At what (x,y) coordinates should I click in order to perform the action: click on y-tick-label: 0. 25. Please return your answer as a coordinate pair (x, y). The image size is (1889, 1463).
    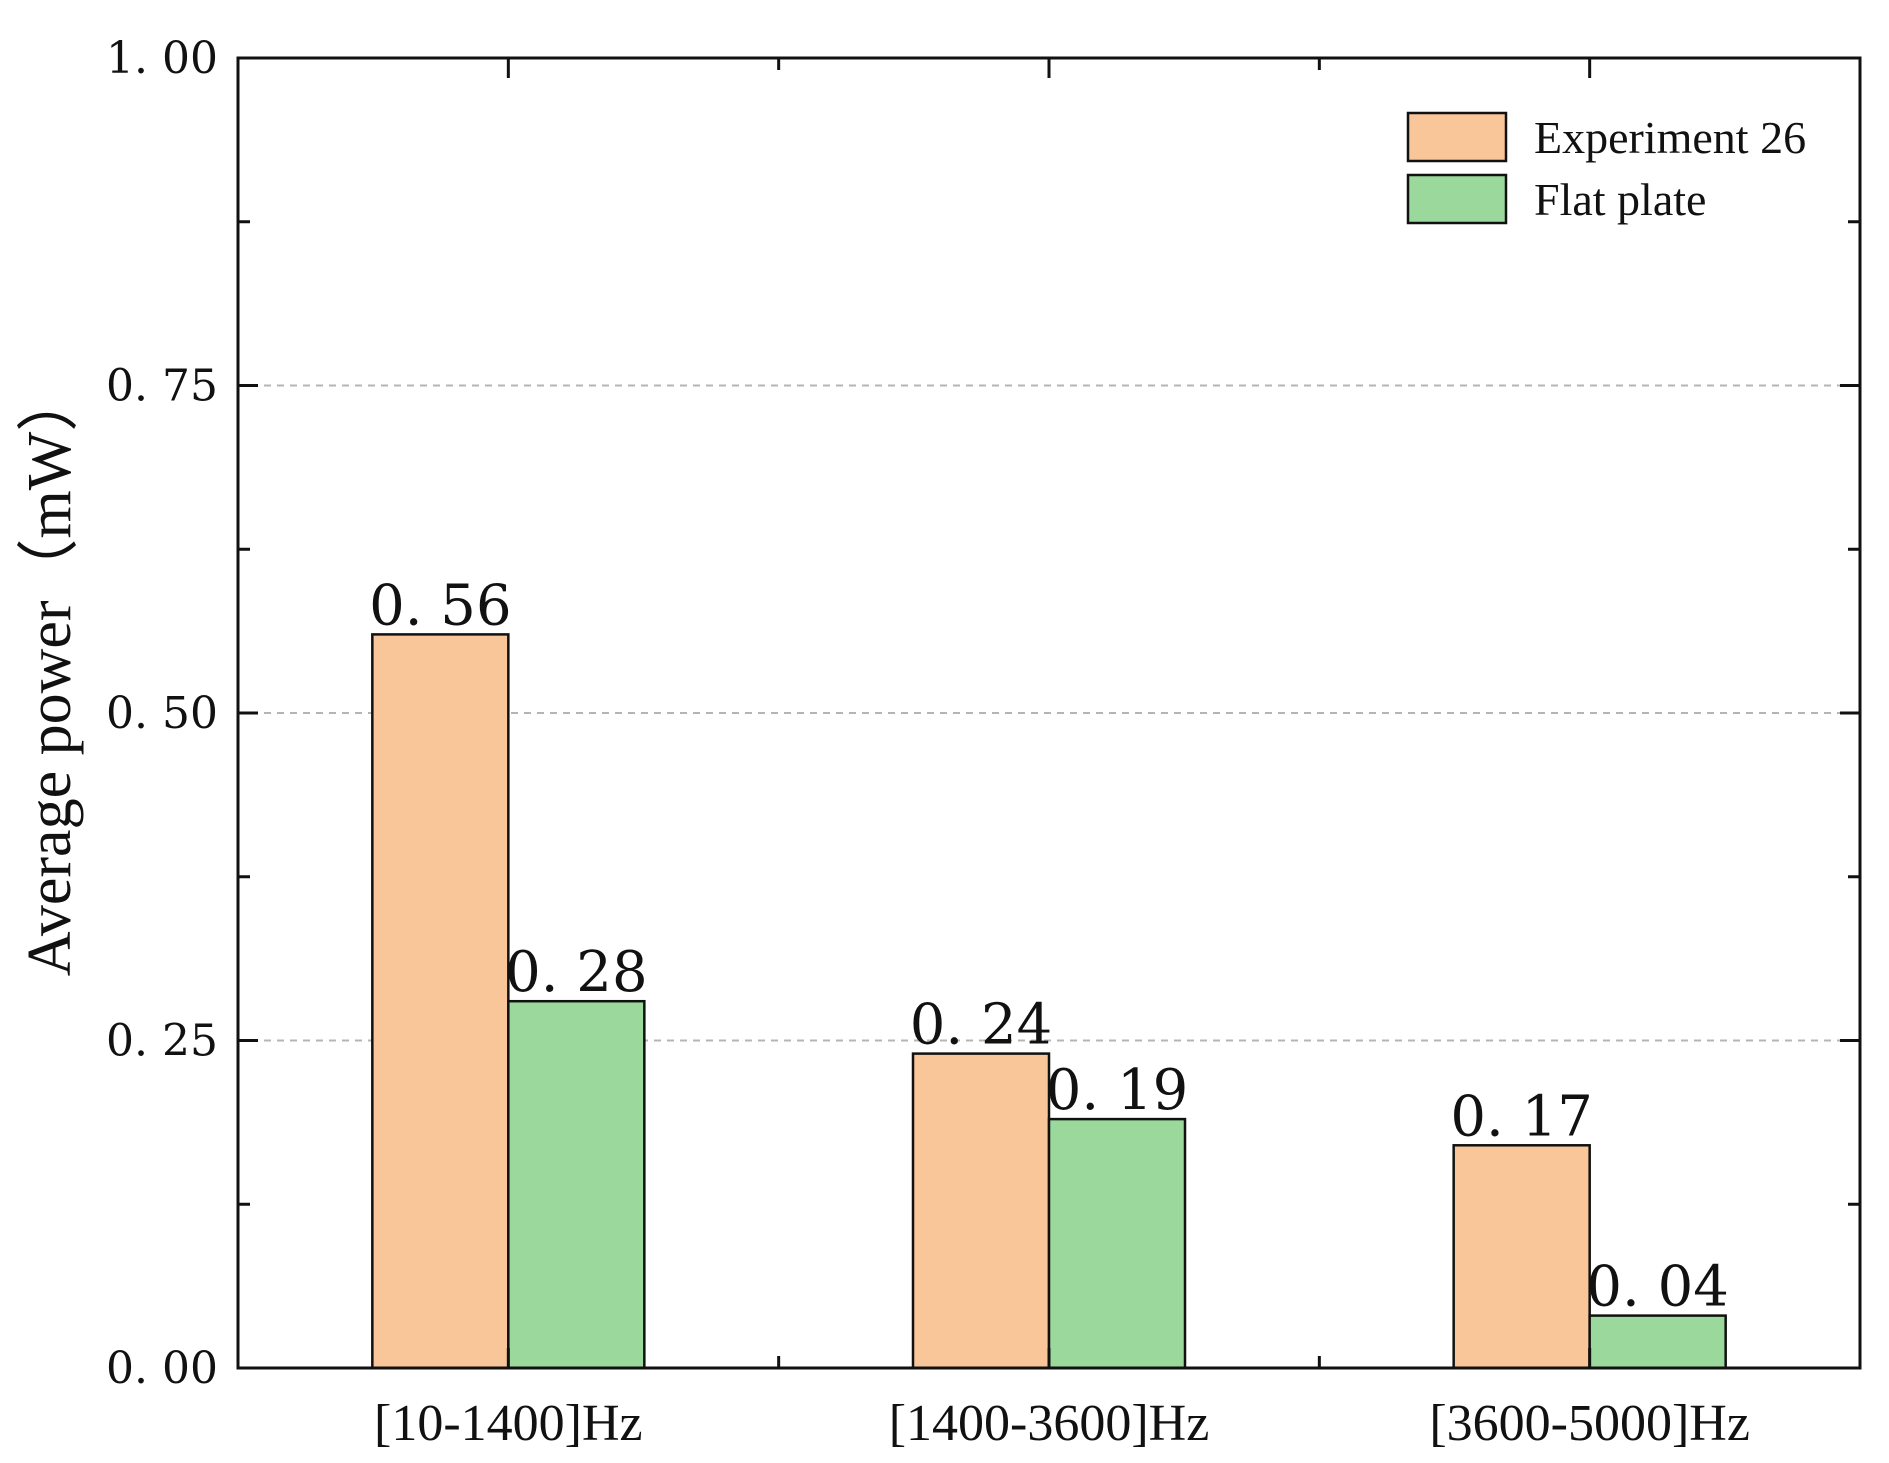
    Looking at the image, I should click on (162, 1041).